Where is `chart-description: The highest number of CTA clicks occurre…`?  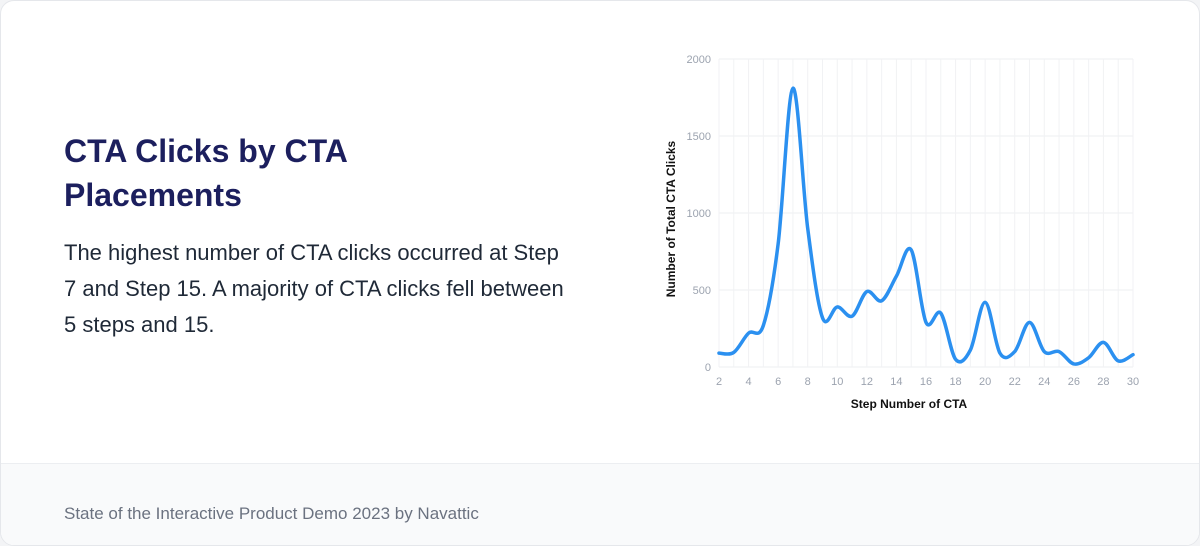 chart-description: The highest number of CTA clicks occurre… is located at coordinates (314, 288).